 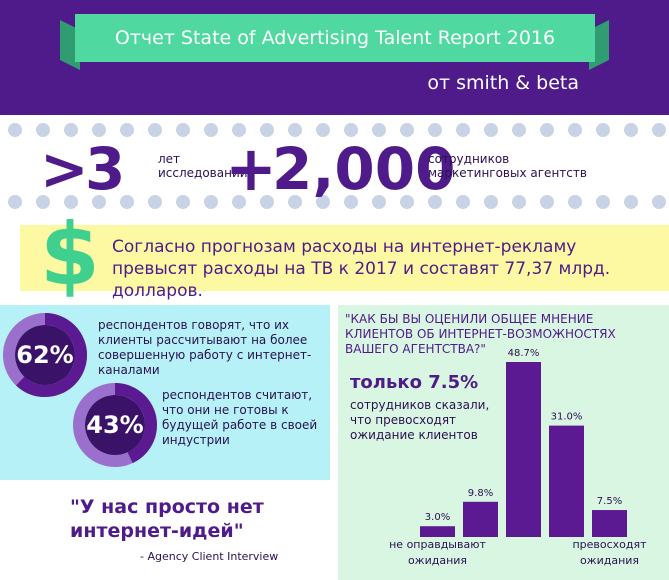 What do you see at coordinates (503, 83) in the screenshot?
I see `subtitle: от smith & beta` at bounding box center [503, 83].